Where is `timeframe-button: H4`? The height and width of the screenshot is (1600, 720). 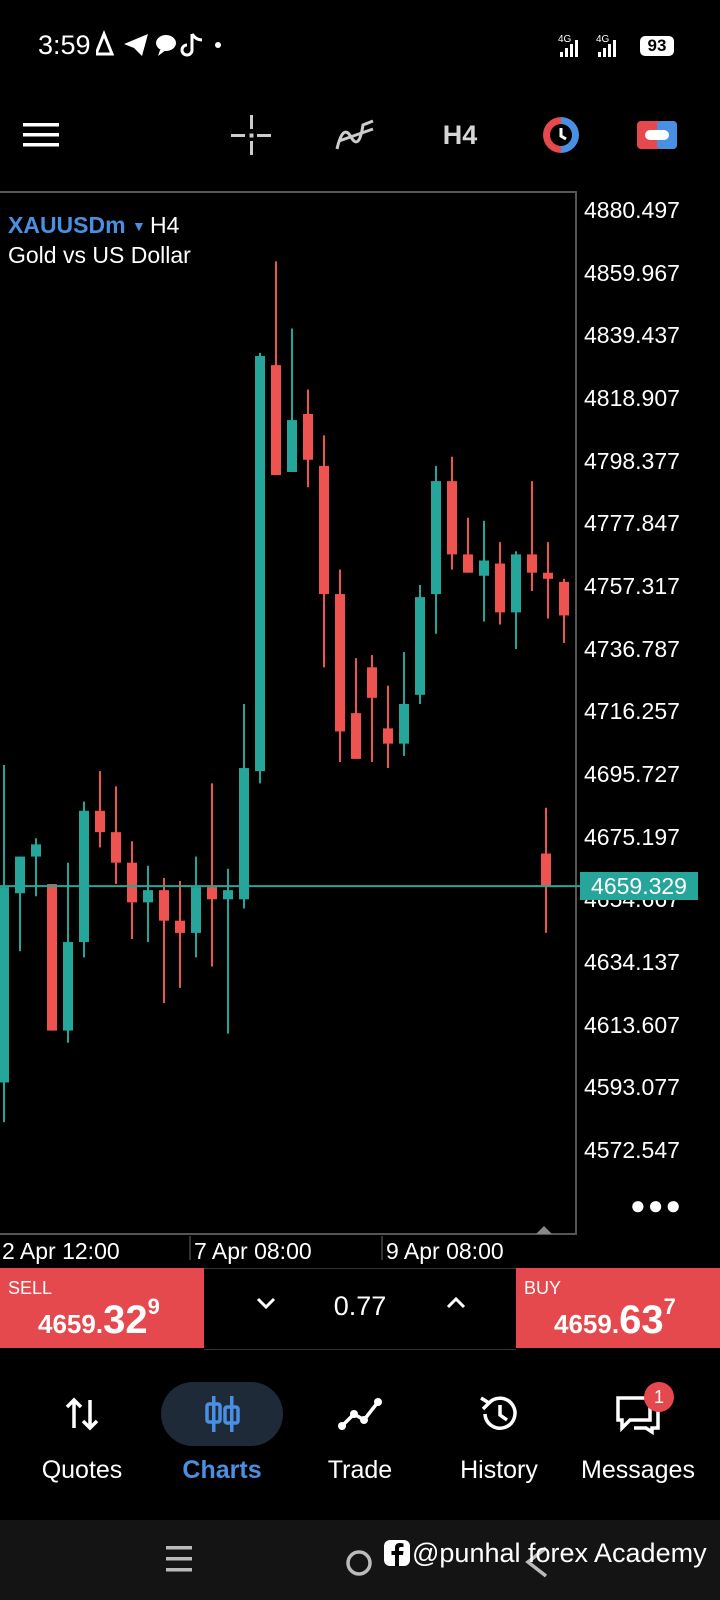
timeframe-button: H4 is located at coordinates (460, 135).